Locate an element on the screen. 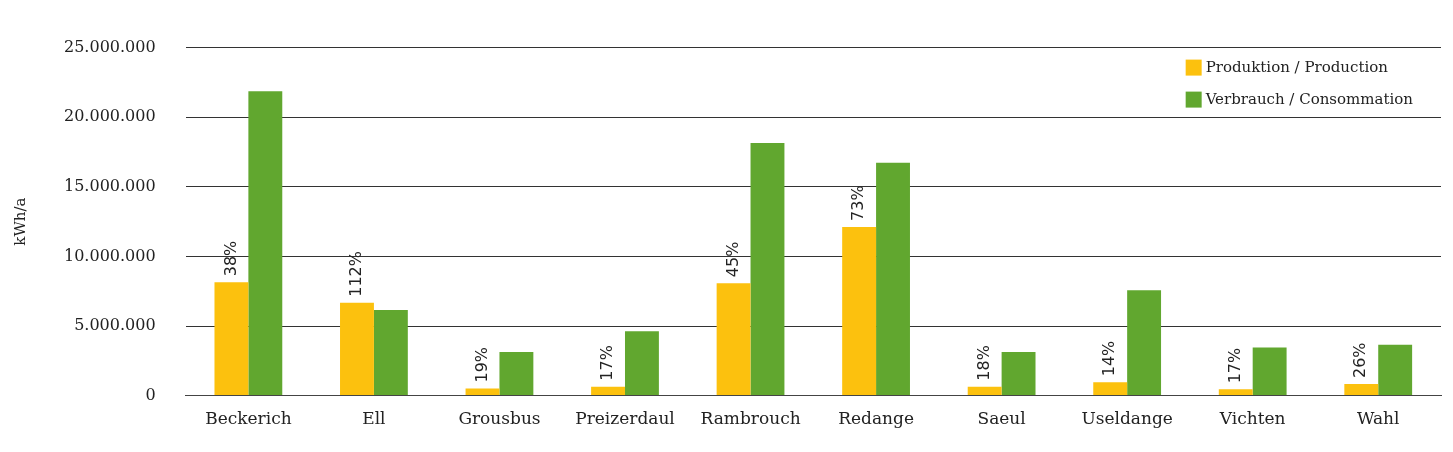  x-tick-label: Beckerich is located at coordinates (248, 418).